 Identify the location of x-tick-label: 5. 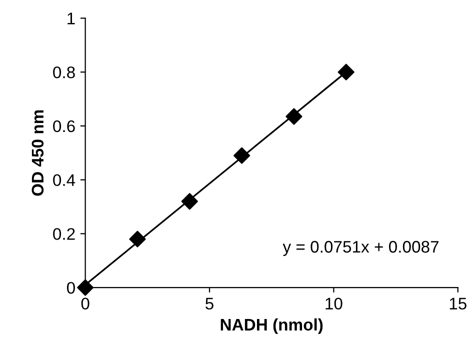
(210, 304).